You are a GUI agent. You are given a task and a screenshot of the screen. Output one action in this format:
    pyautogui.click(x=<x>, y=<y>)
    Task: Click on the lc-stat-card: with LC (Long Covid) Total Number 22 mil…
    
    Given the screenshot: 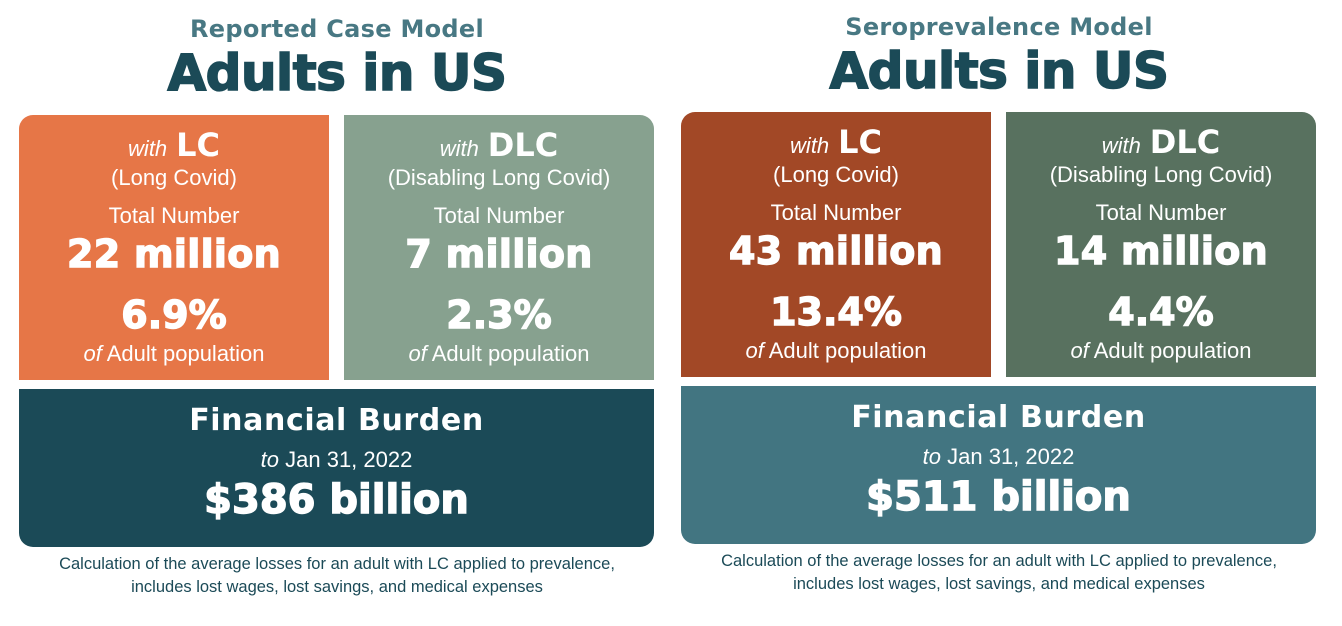 What is the action you would take?
    pyautogui.click(x=174, y=247)
    